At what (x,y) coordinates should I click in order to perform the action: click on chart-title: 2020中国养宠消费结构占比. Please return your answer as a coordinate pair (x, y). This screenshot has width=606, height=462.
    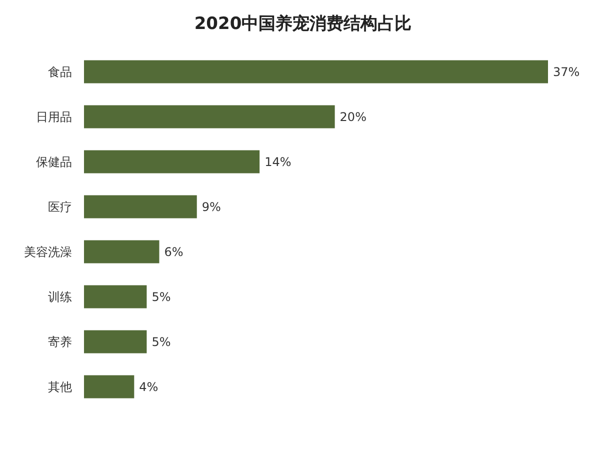
    Looking at the image, I should click on (303, 24).